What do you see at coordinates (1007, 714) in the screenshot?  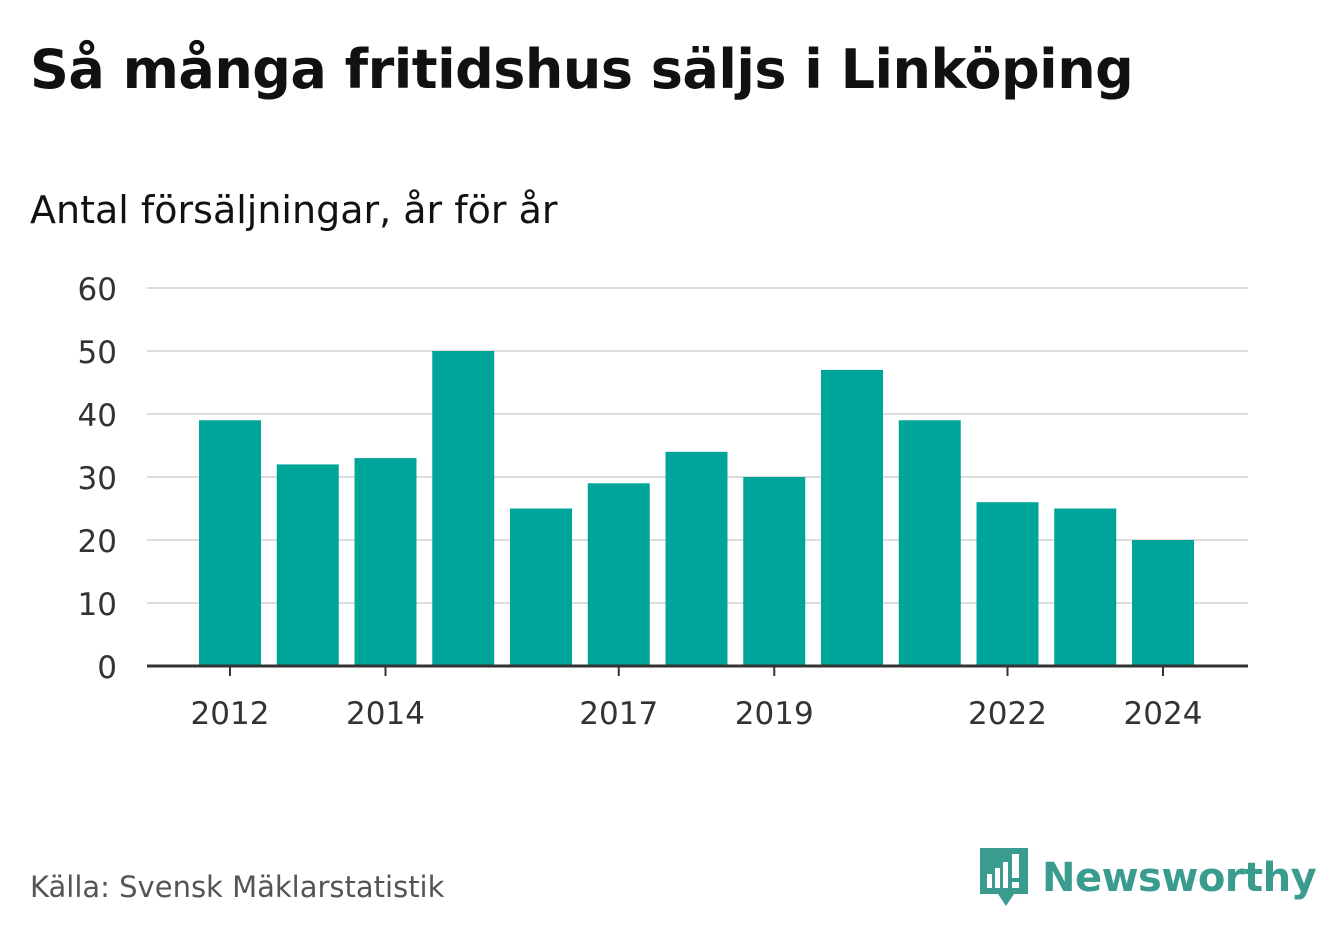 I see `x-tick-label: 2022` at bounding box center [1007, 714].